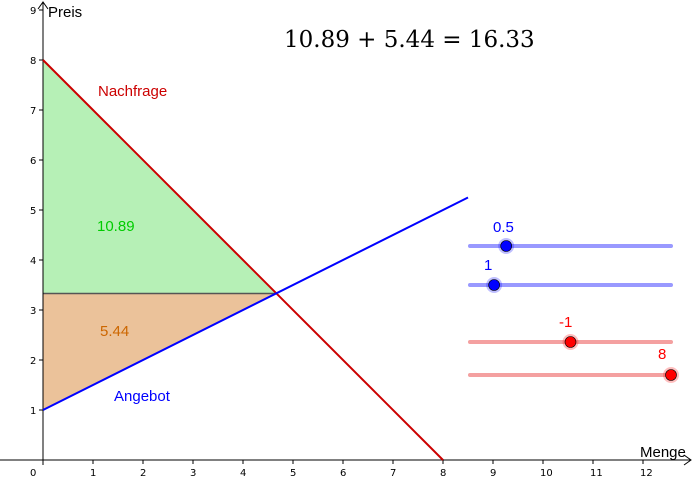 This screenshot has height=500, width=700. What do you see at coordinates (193, 473) in the screenshot?
I see `x-tick-label: 3` at bounding box center [193, 473].